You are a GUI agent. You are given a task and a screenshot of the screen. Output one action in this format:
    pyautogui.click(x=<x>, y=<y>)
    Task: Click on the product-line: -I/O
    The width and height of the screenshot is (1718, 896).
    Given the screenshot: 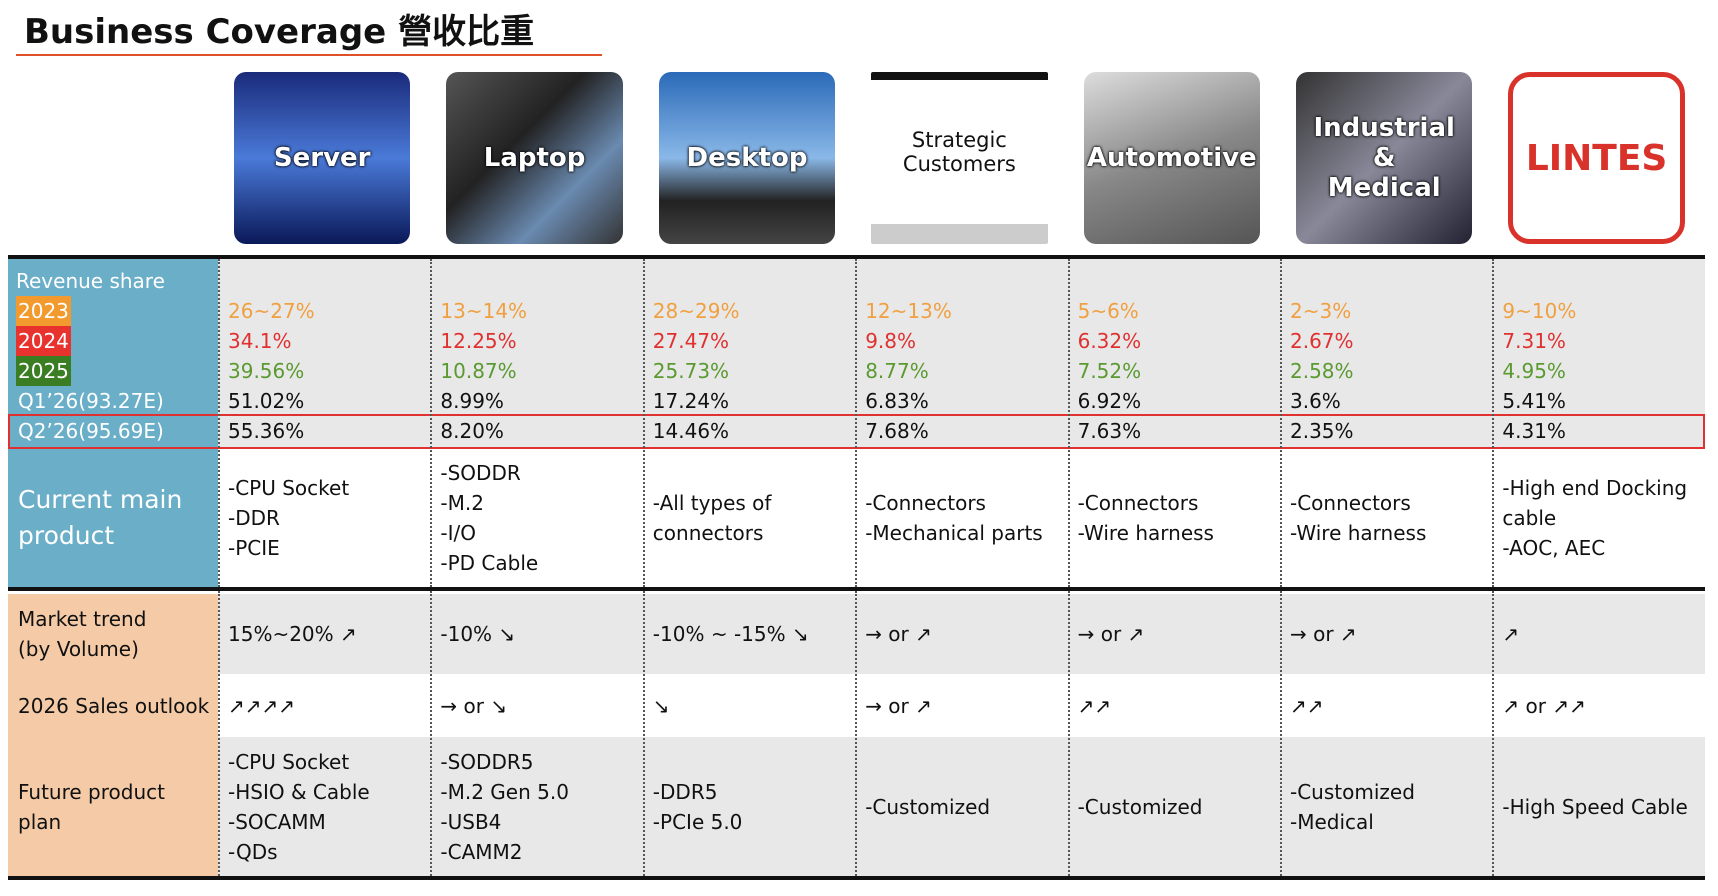 What is the action you would take?
    pyautogui.click(x=458, y=533)
    